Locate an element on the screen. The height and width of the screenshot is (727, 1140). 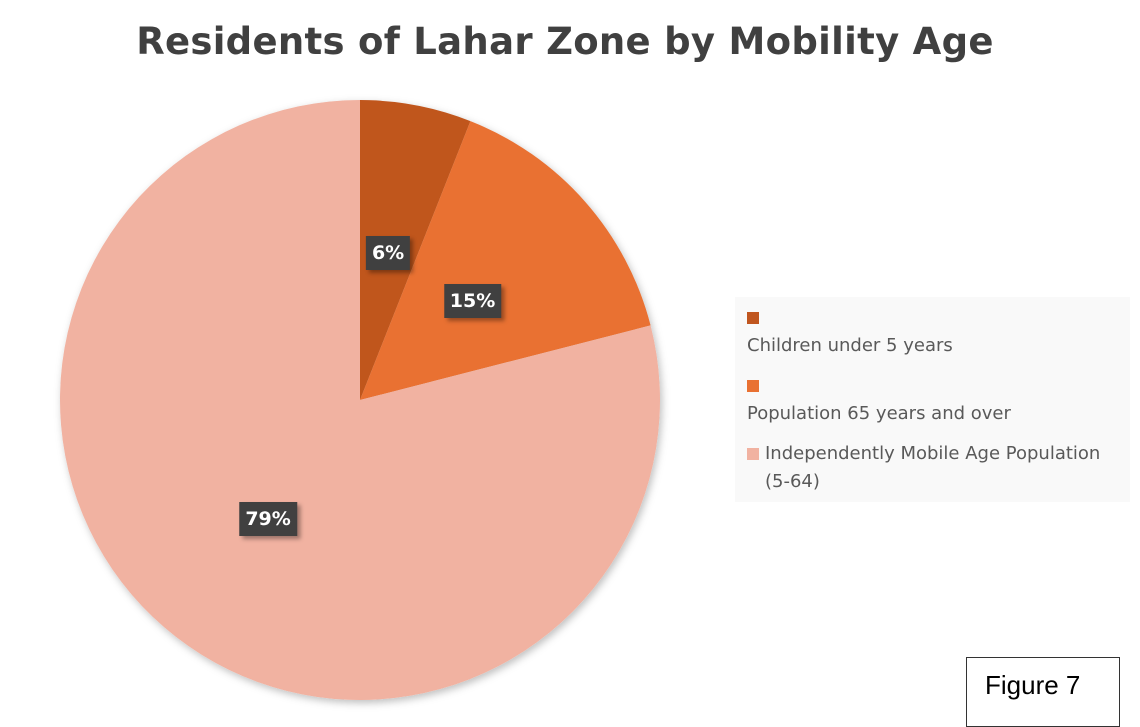
legend-item-children: Children under 5 years is located at coordinates (938, 332).